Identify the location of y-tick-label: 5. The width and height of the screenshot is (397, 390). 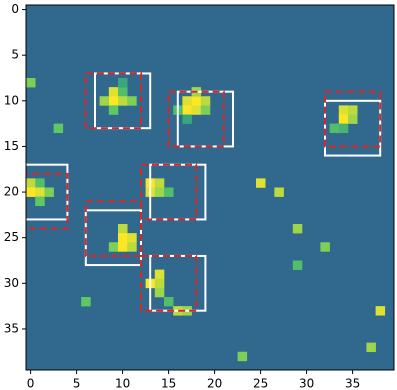
(15, 55).